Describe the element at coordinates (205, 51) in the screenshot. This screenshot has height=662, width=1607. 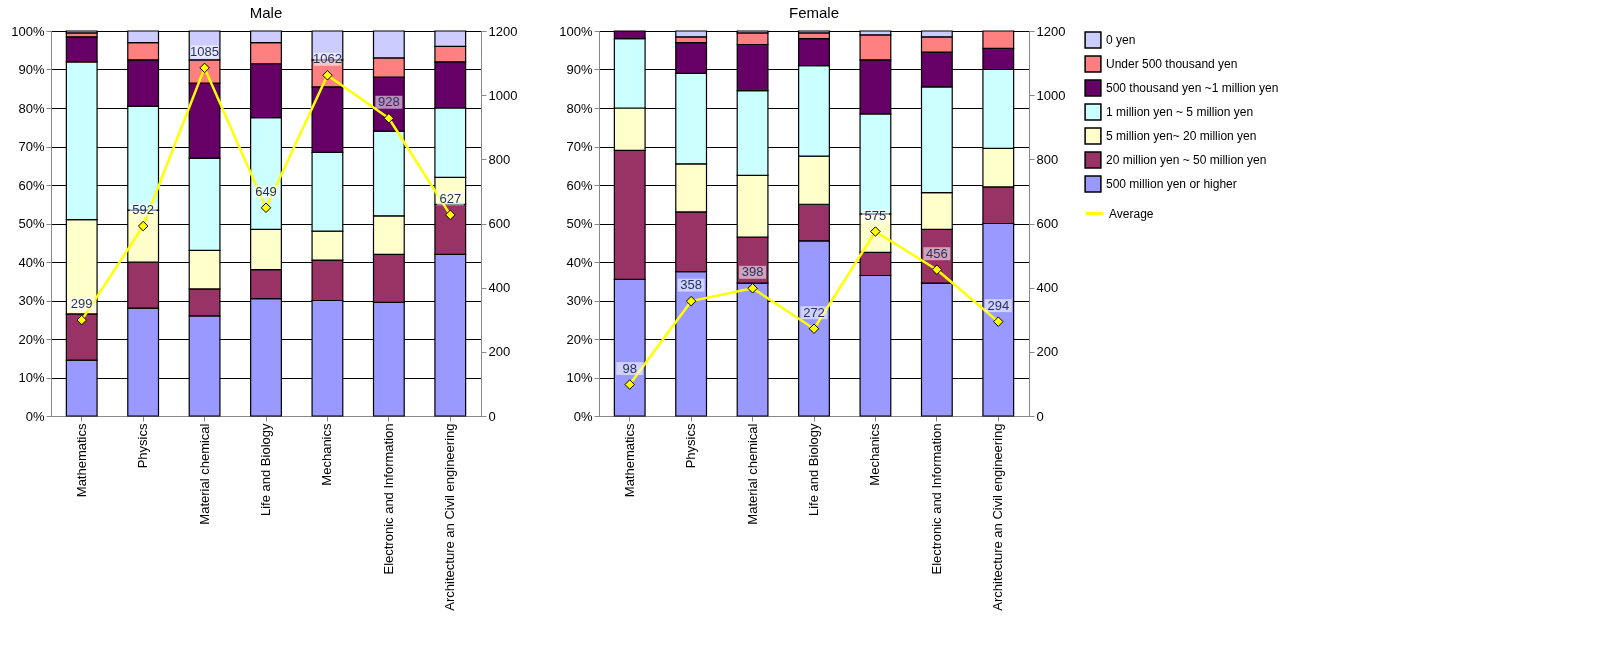
I see `data-label: 1085` at that location.